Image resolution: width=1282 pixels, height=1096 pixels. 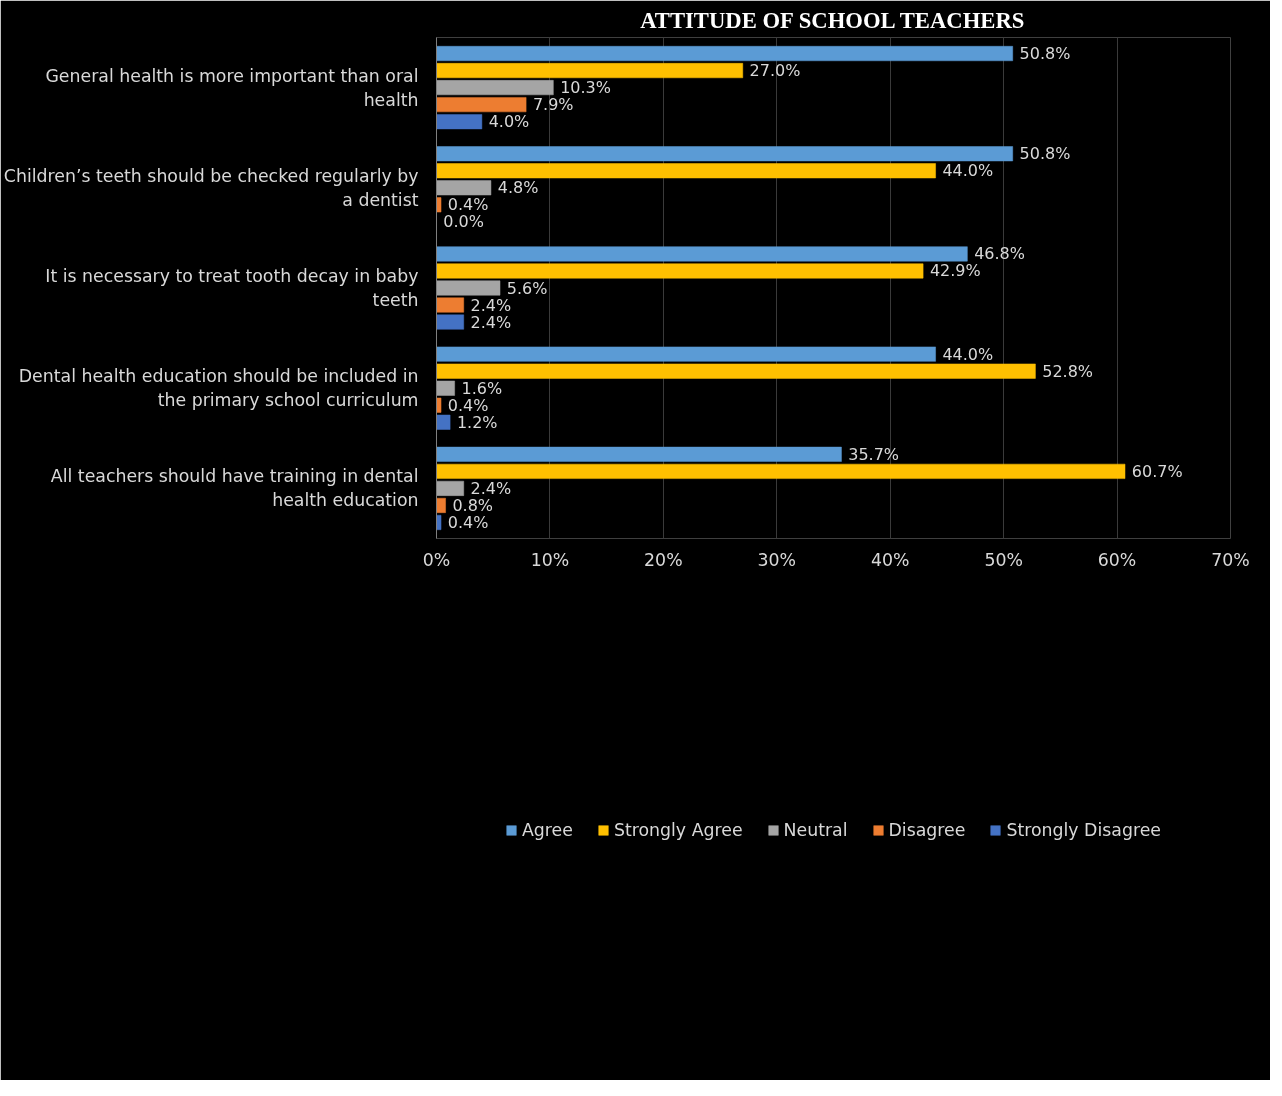 What do you see at coordinates (477, 422) in the screenshot?
I see `data-label: 1.2%` at bounding box center [477, 422].